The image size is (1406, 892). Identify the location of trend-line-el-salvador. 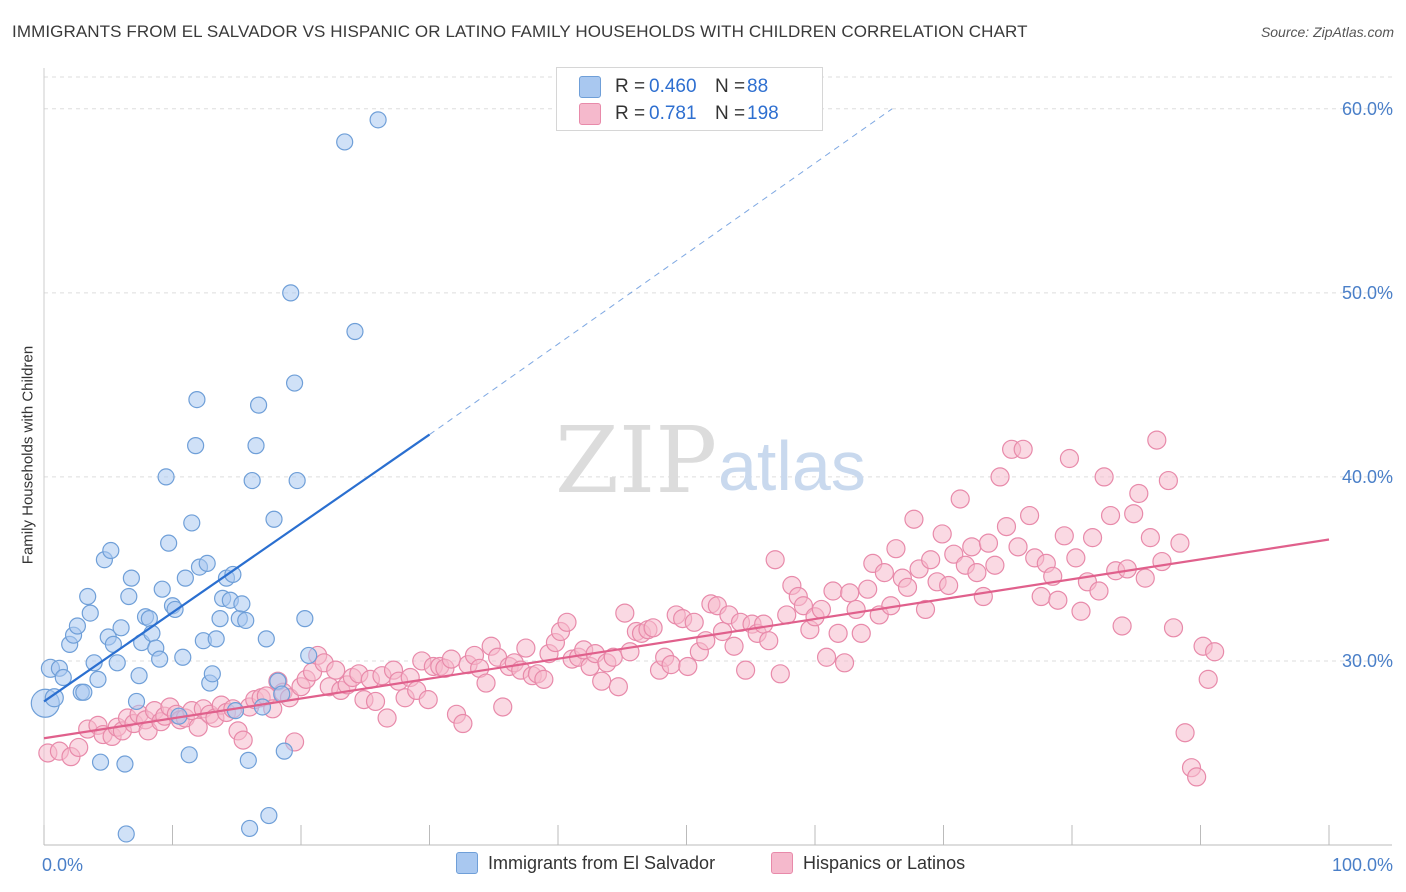
(237, 568).